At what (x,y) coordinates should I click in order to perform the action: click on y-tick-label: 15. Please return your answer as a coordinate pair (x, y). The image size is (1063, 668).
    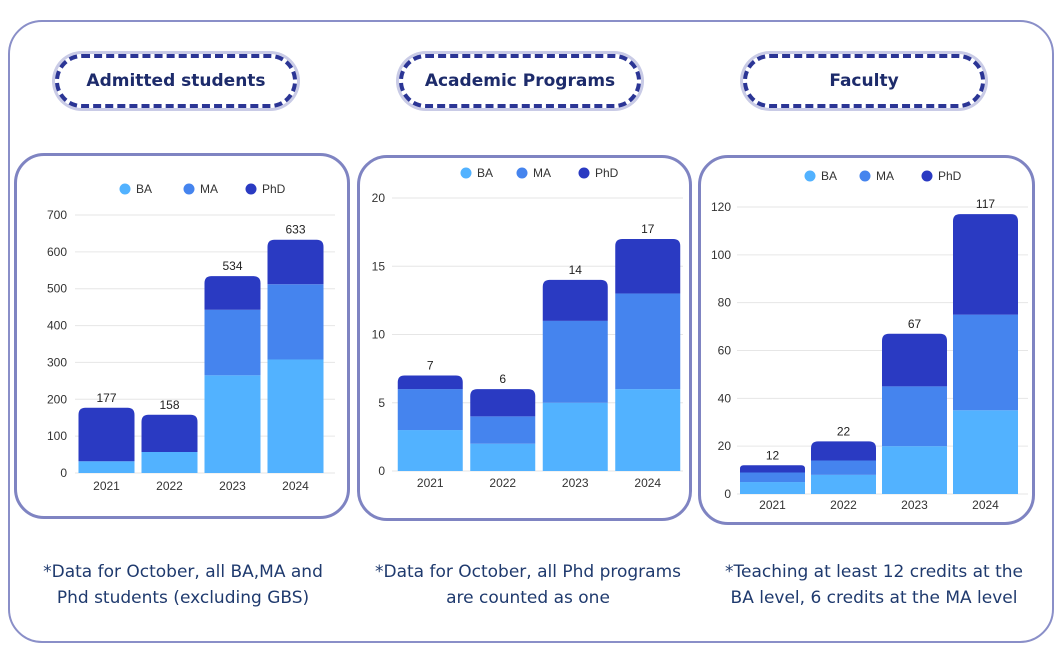
    Looking at the image, I should click on (379, 266).